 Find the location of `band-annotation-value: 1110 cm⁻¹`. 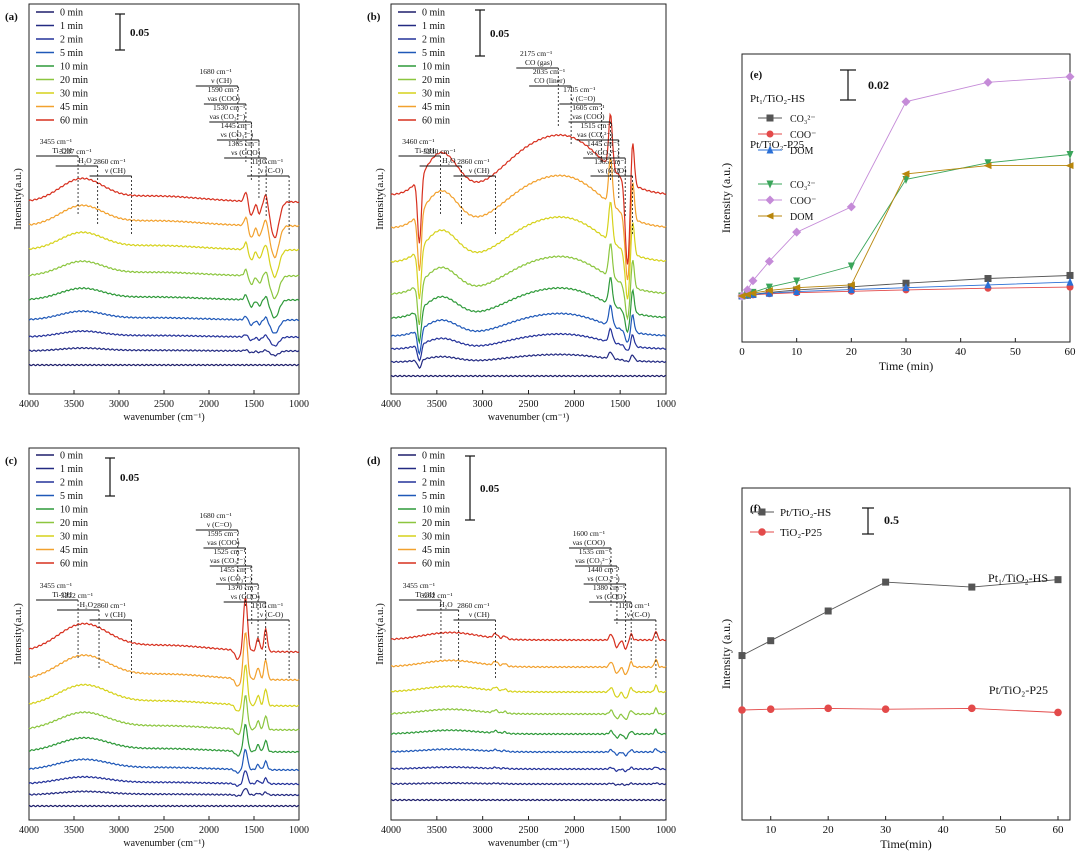

band-annotation-value: 1110 cm⁻¹ is located at coordinates (634, 605).